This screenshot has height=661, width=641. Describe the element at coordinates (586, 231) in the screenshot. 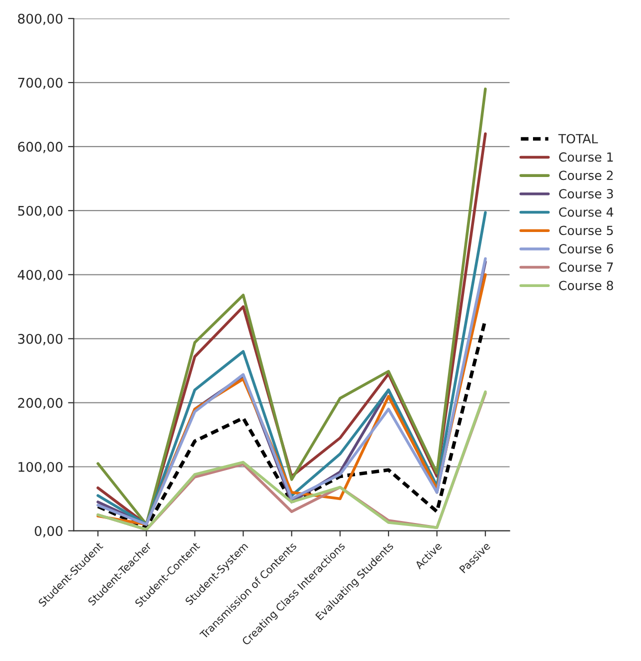

I see `legend-label: Course 5` at that location.